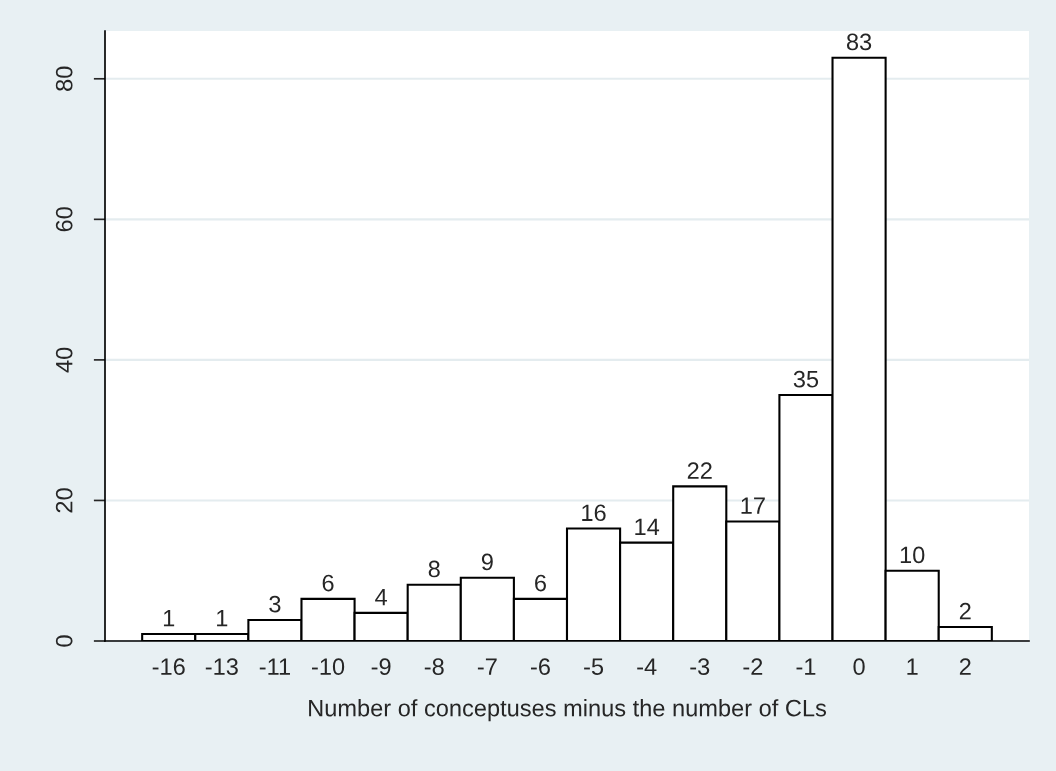 The image size is (1056, 771). I want to click on data-label: 4, so click(381, 597).